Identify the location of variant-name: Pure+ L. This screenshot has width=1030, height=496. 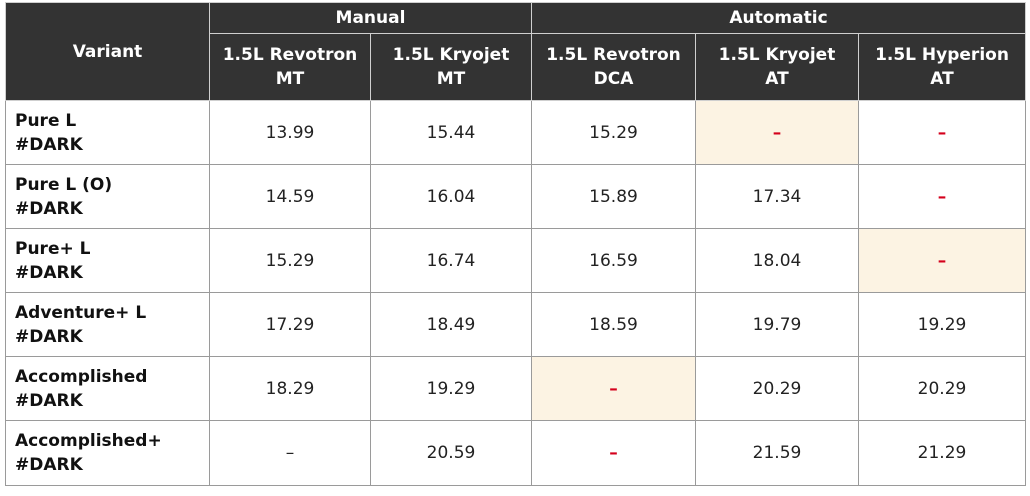
(53, 248).